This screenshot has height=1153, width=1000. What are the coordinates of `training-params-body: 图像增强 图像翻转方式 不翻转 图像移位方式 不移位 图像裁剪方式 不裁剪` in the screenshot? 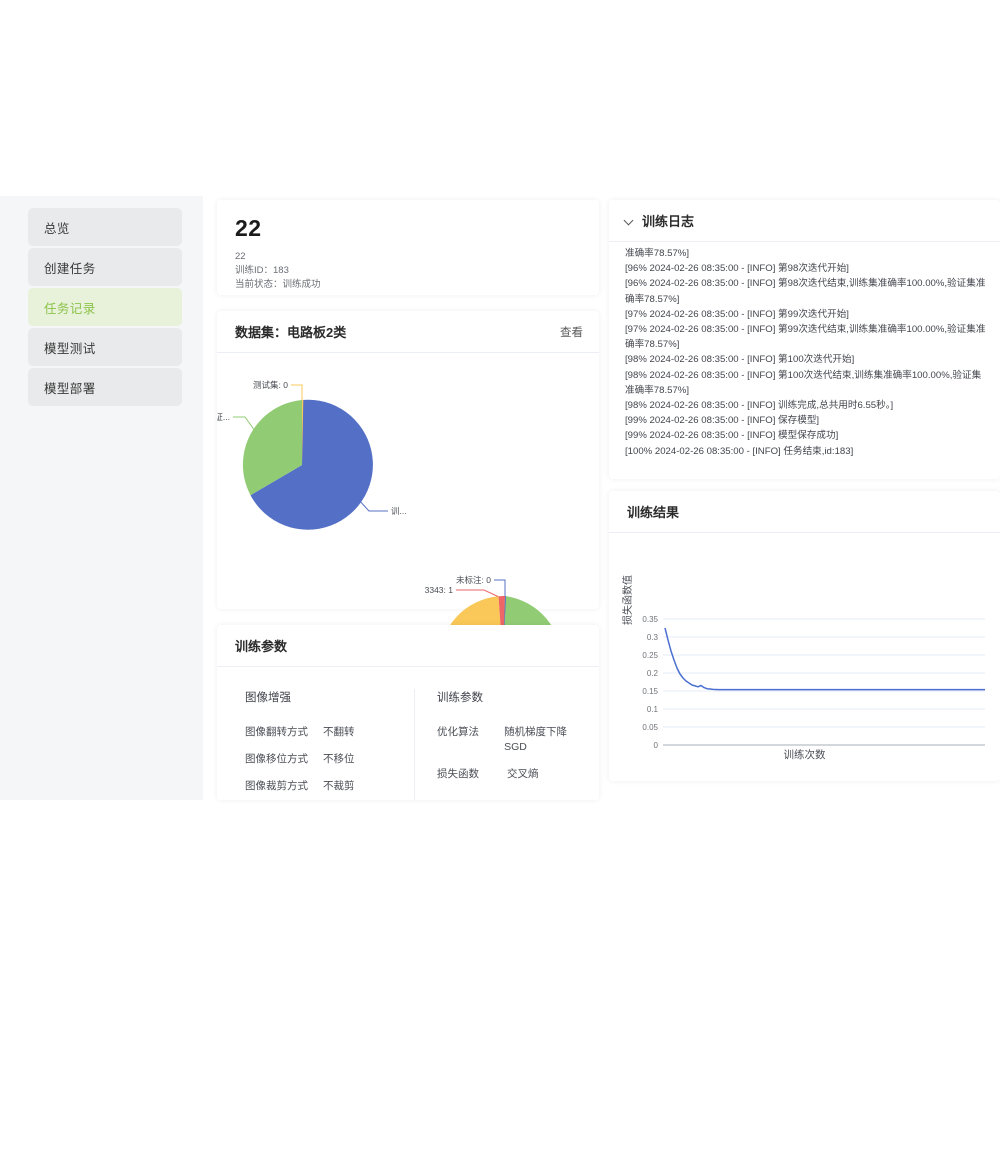 It's located at (408, 733).